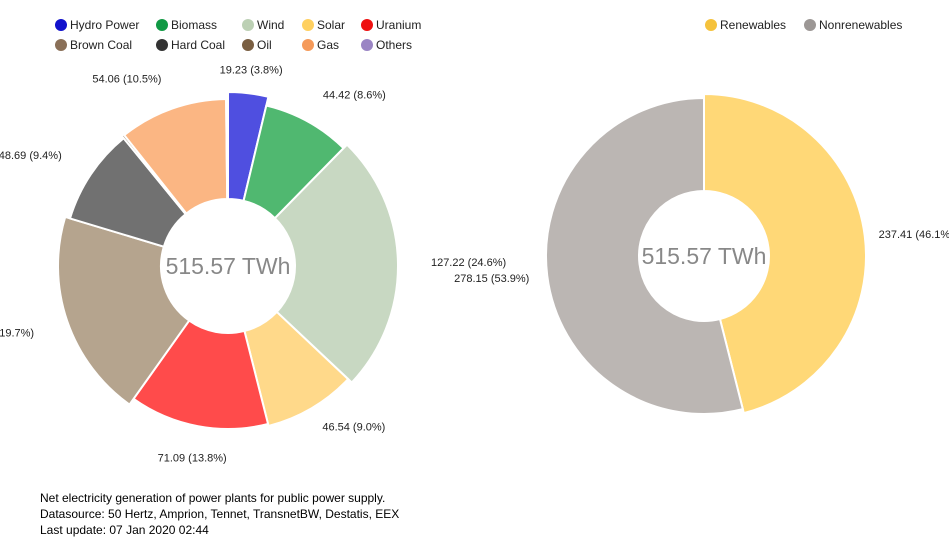  I want to click on legend-item-oil: Oil, so click(257, 45).